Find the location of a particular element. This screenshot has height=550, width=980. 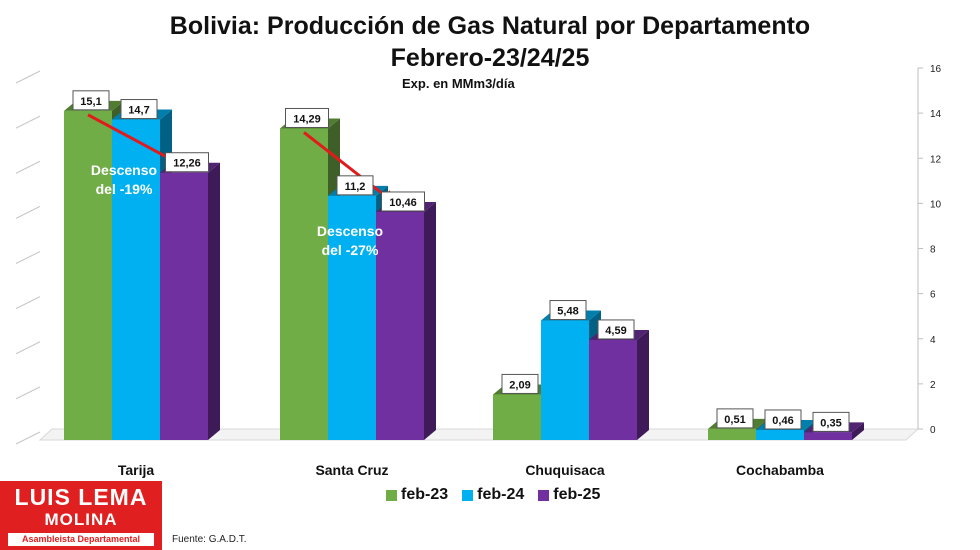

data-label: 0,46 is located at coordinates (782, 421).